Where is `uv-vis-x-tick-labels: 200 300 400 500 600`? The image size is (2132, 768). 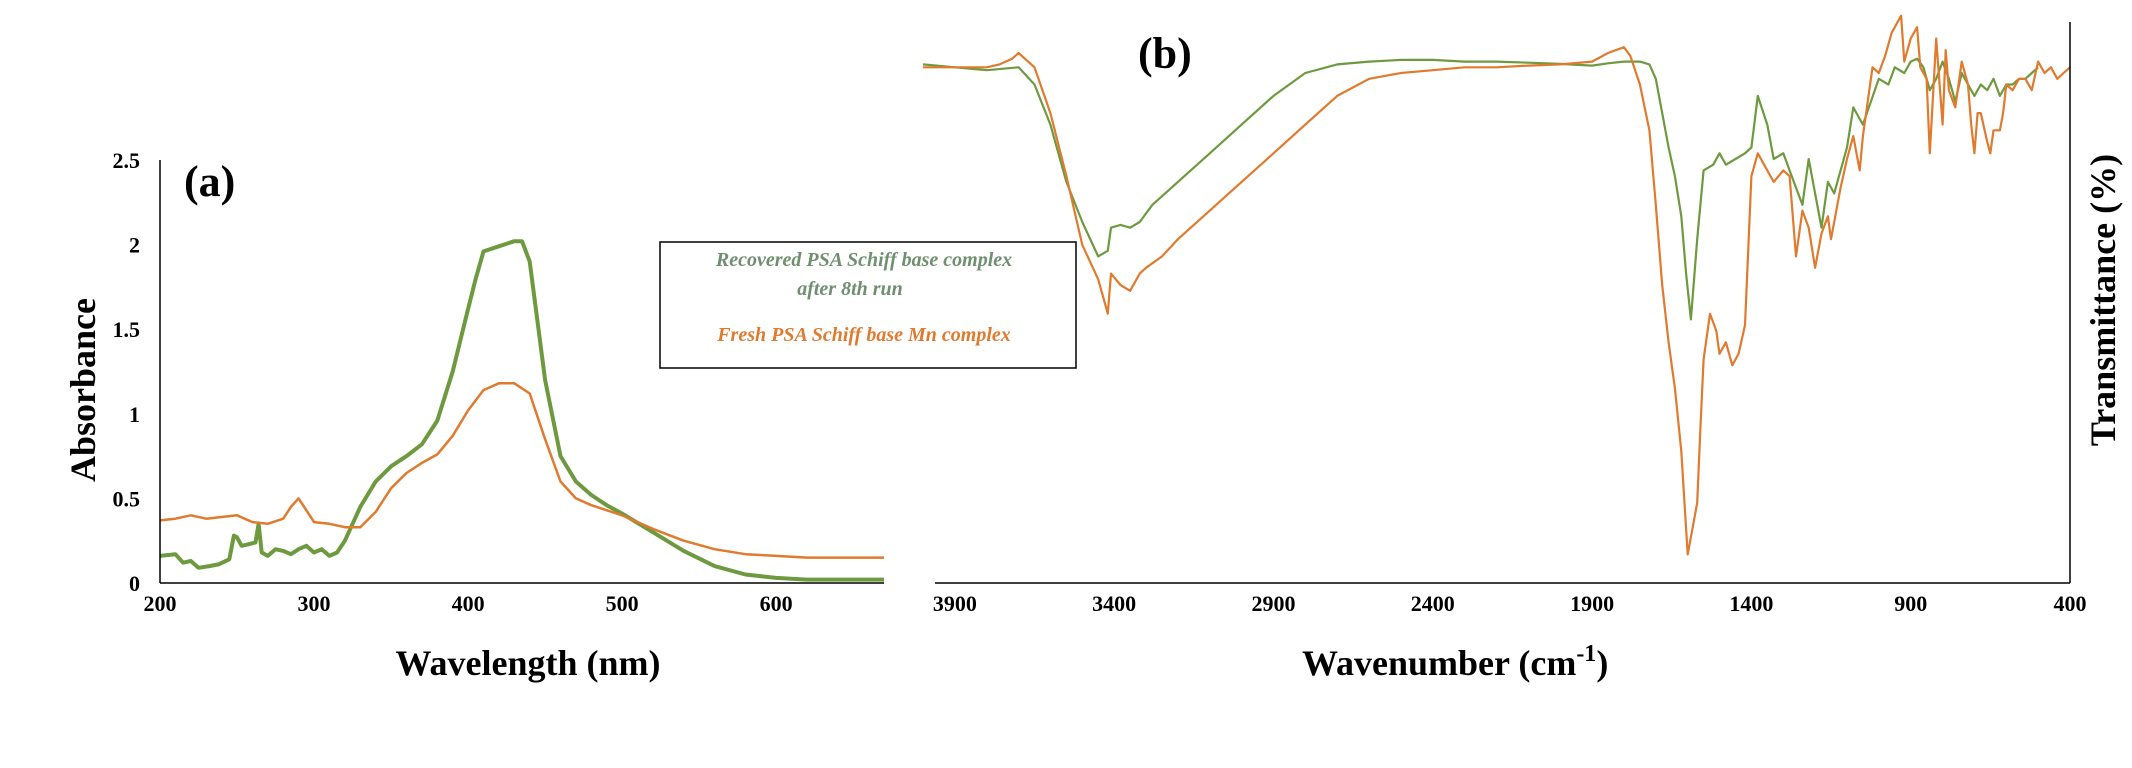 uv-vis-x-tick-labels: 200 300 400 500 600 is located at coordinates (468, 603).